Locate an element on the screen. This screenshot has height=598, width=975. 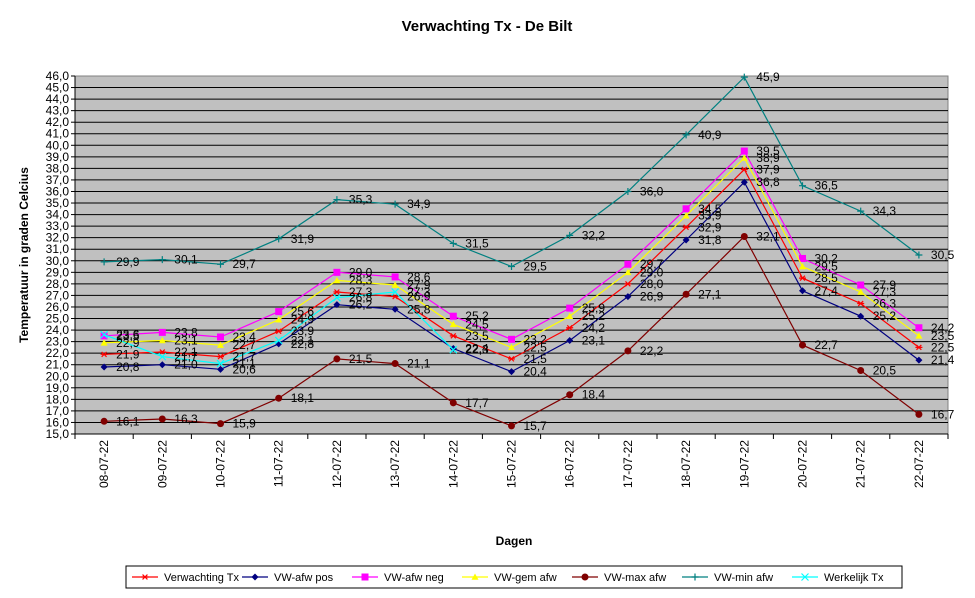
data-label: 30,1 is located at coordinates (186, 260).